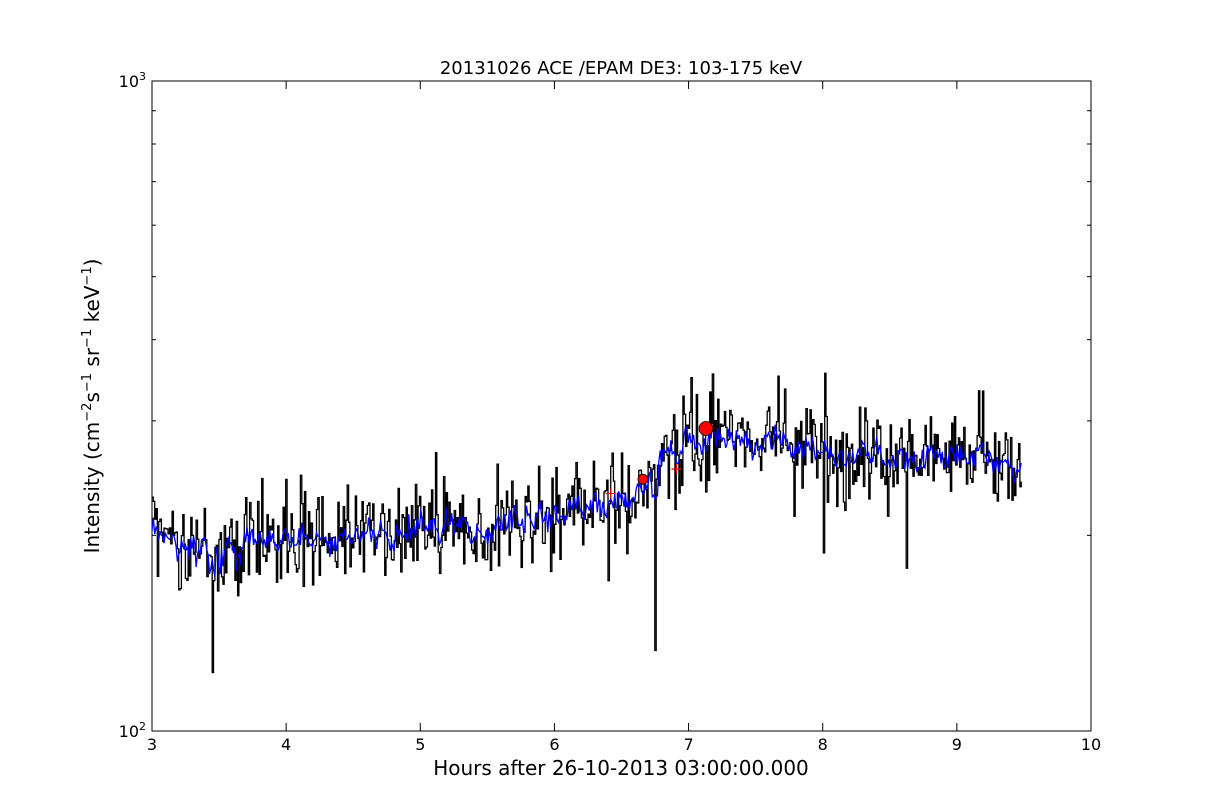 Image resolution: width=1212 pixels, height=812 pixels. Describe the element at coordinates (92, 360) in the screenshot. I see `y-axis-label-mid2: sr` at that location.